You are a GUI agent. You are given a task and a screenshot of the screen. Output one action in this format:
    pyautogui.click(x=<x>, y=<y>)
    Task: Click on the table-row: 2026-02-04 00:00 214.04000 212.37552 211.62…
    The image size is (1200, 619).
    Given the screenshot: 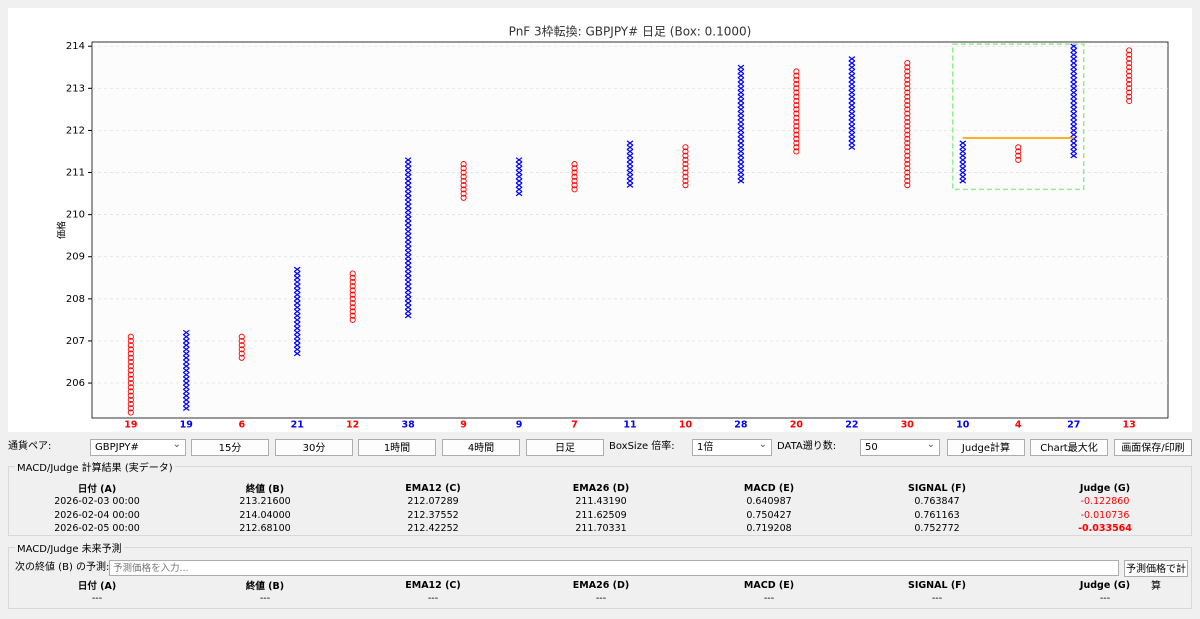 What is the action you would take?
    pyautogui.click(x=601, y=516)
    